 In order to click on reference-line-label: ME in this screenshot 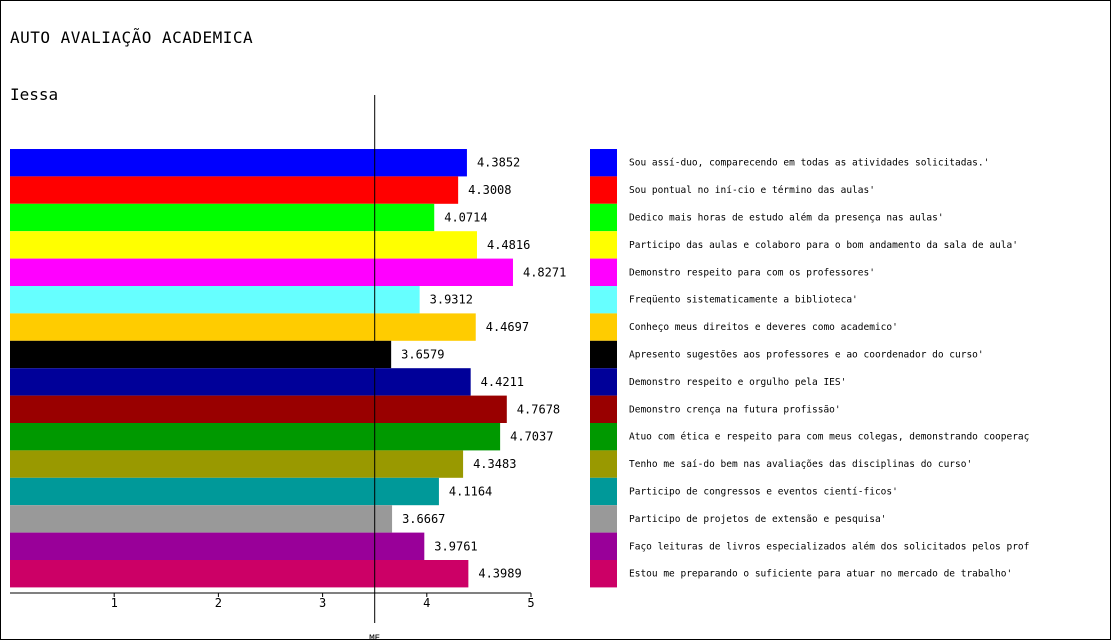, I will do `click(374, 636)`.